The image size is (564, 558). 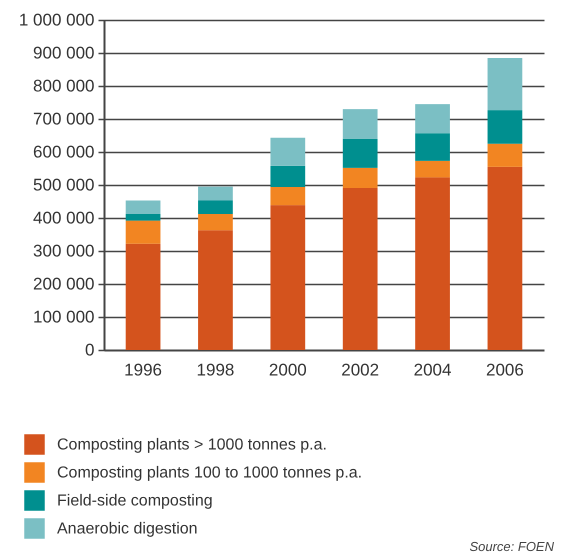 I want to click on x-tick-label: 1996, so click(x=143, y=370).